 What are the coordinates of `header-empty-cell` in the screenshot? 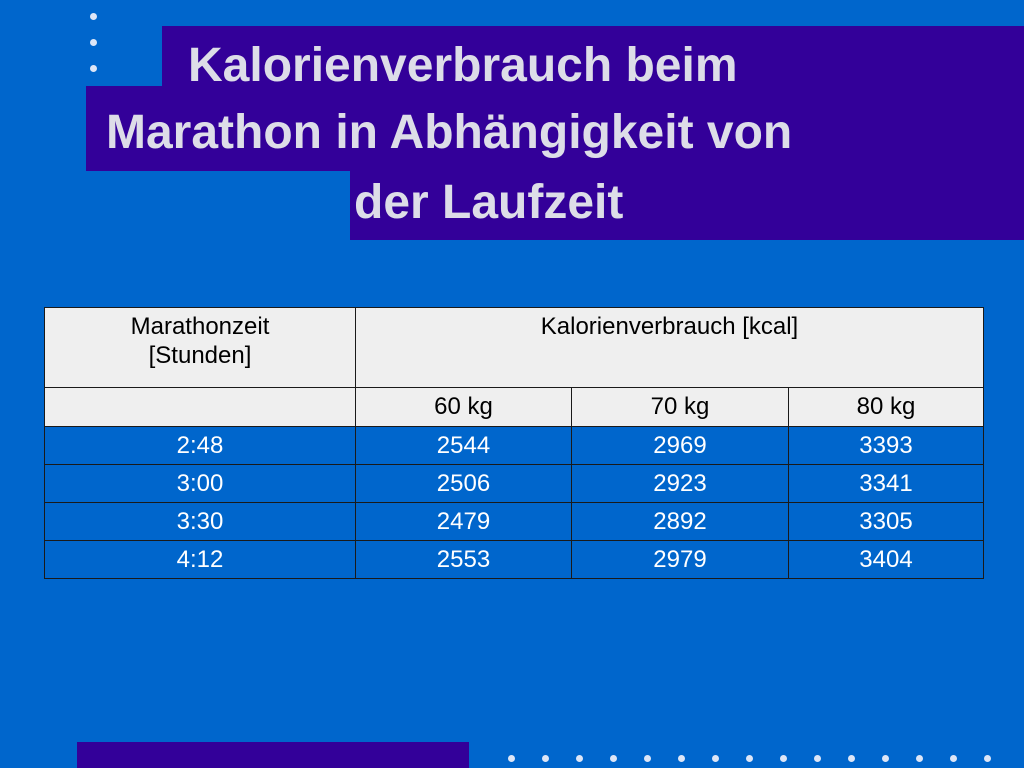 It's located at (200, 407).